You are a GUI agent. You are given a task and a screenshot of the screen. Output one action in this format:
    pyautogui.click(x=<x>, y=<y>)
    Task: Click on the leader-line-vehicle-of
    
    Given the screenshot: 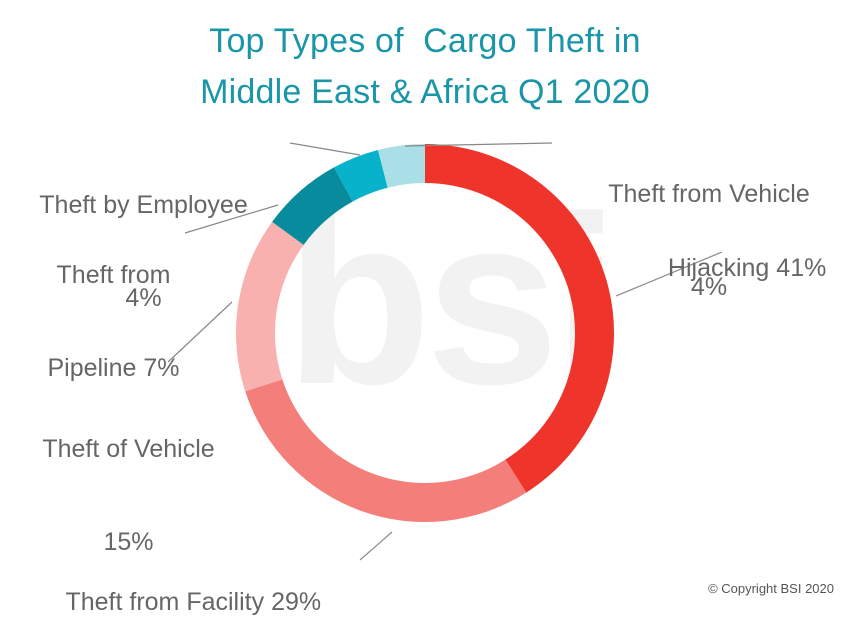 What is the action you would take?
    pyautogui.click(x=200, y=332)
    